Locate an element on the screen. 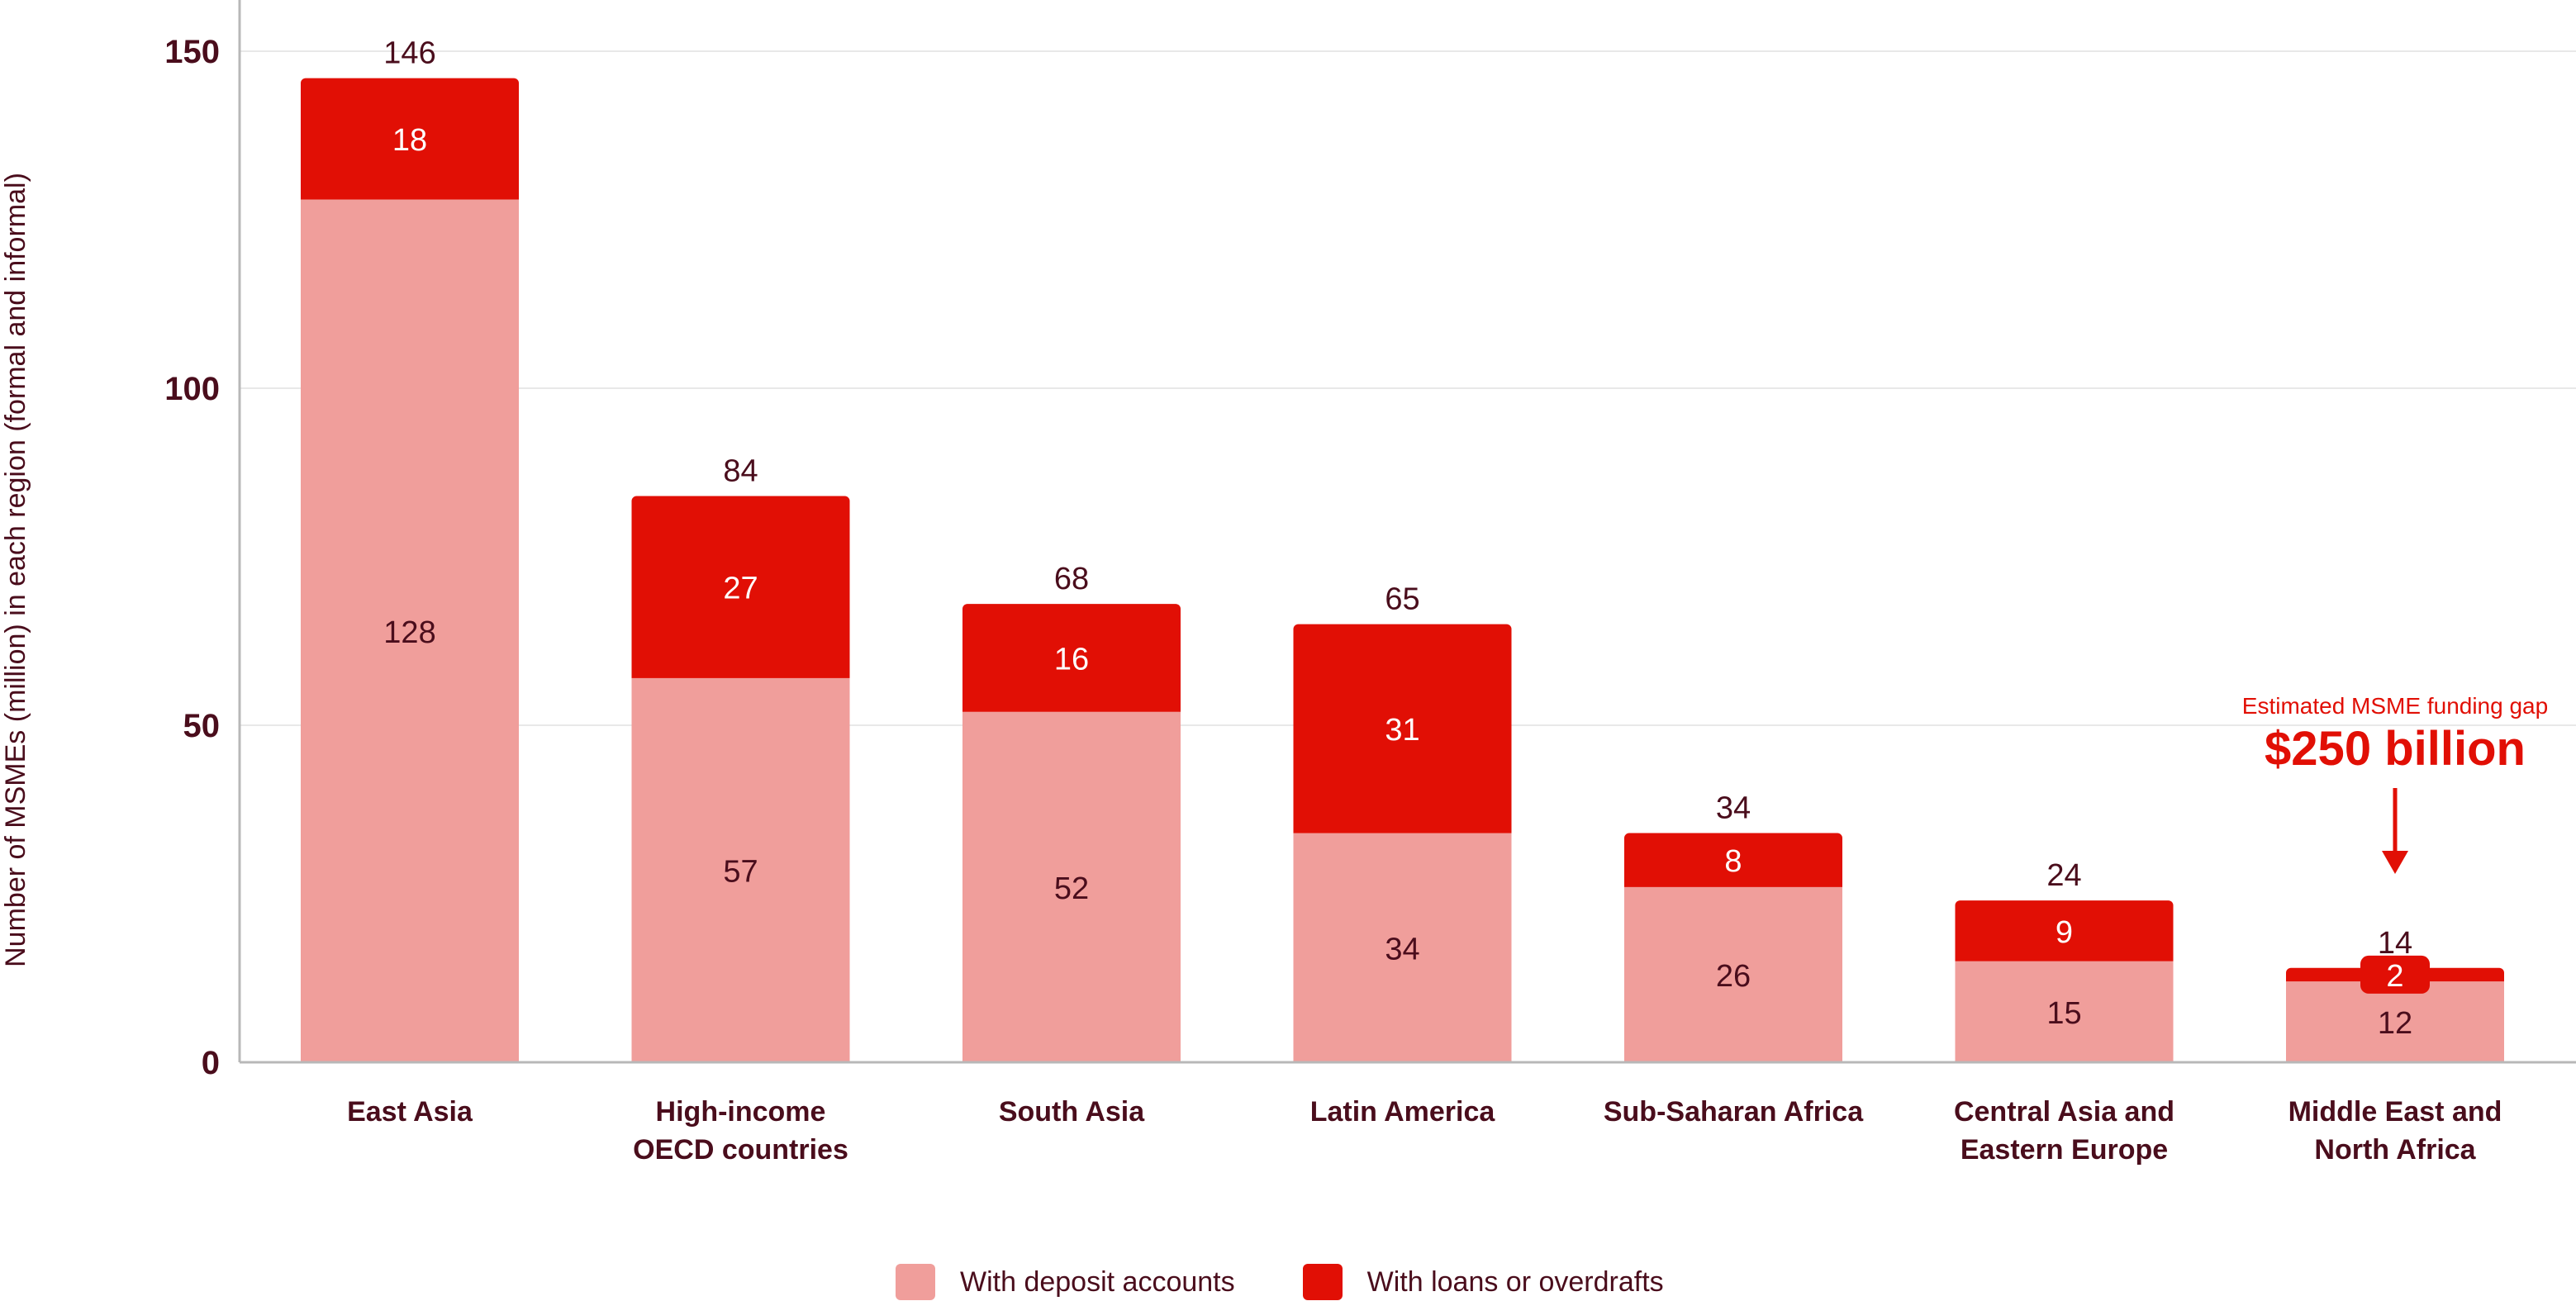  data-label-loans: 16 is located at coordinates (1071, 659).